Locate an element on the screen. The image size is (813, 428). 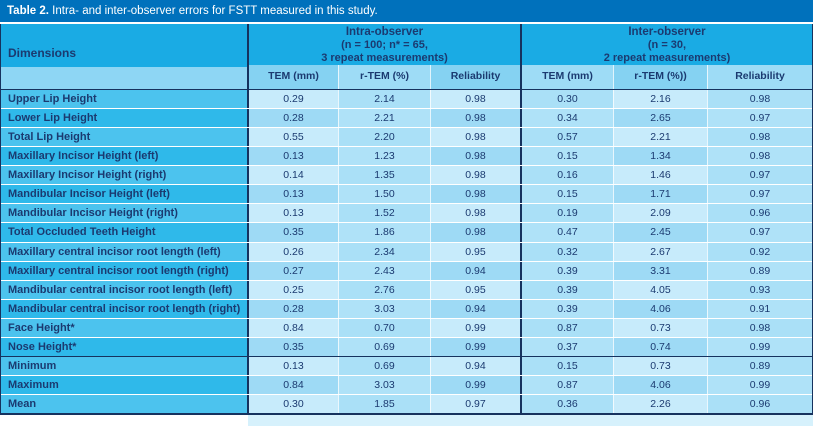
cell-value: 0.36 is located at coordinates (566, 404).